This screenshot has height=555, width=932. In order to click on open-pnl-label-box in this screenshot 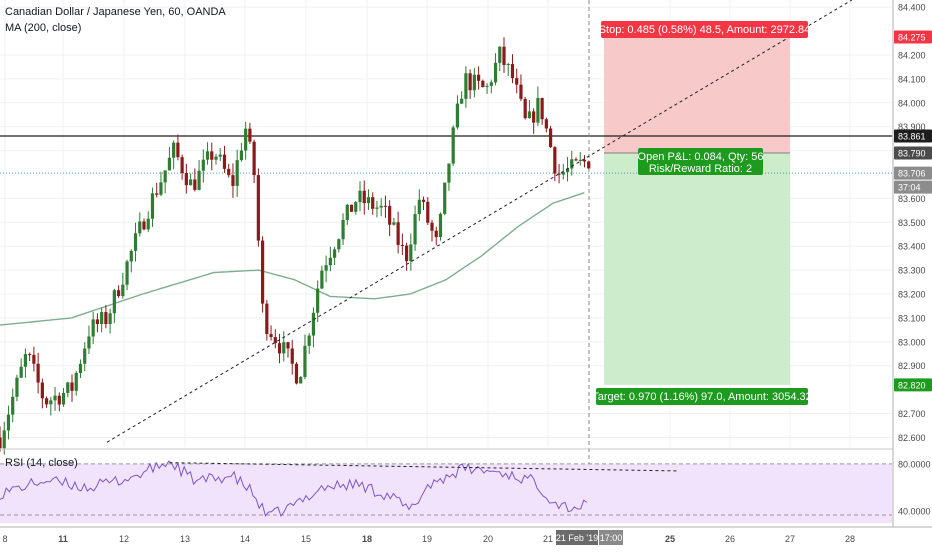, I will do `click(700, 161)`.